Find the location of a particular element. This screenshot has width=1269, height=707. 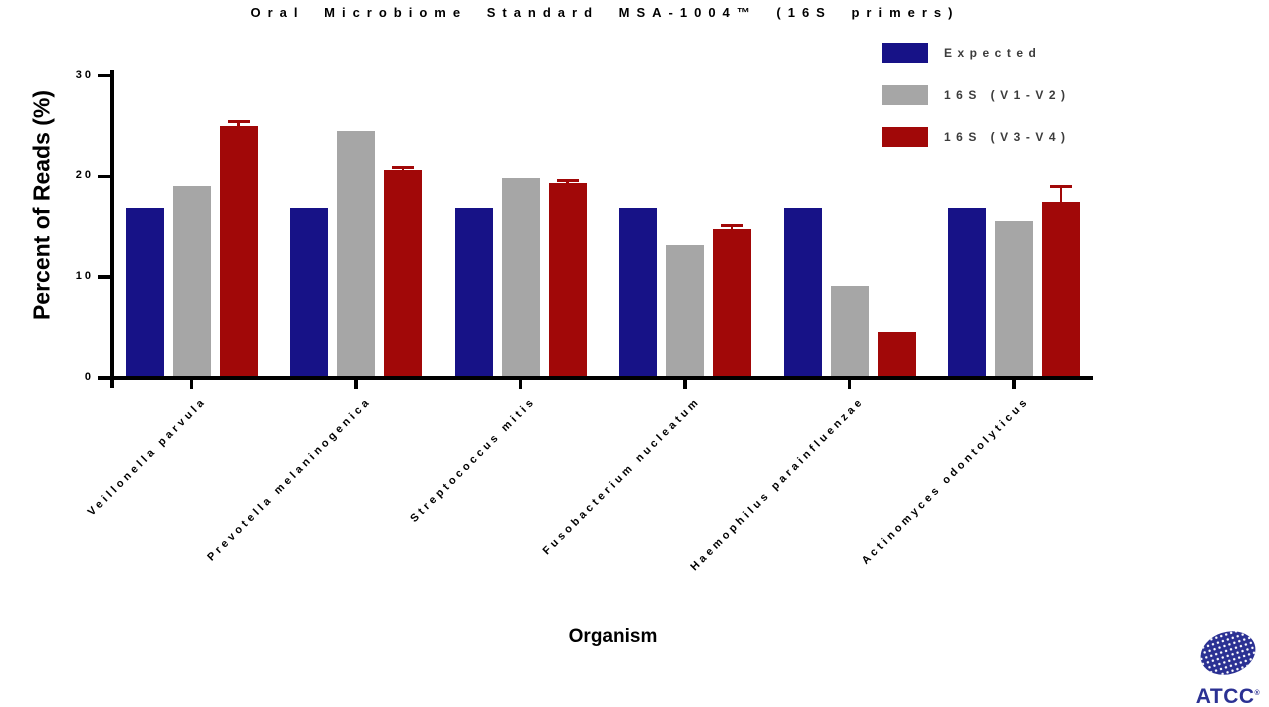

y-tick-label: 20 is located at coordinates (84, 175).